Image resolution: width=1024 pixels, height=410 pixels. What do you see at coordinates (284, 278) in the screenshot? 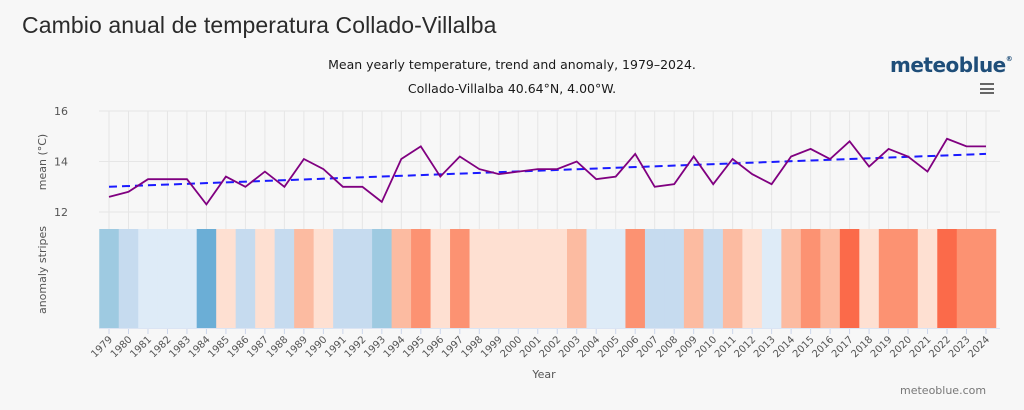
I see `anomaly-stripe-1988` at bounding box center [284, 278].